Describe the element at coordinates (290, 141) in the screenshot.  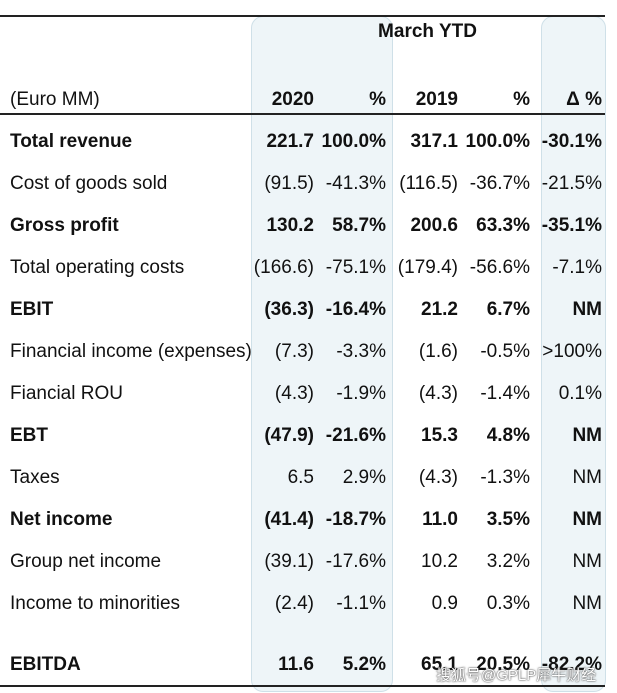
I see `cell-2020: 221.7` at that location.